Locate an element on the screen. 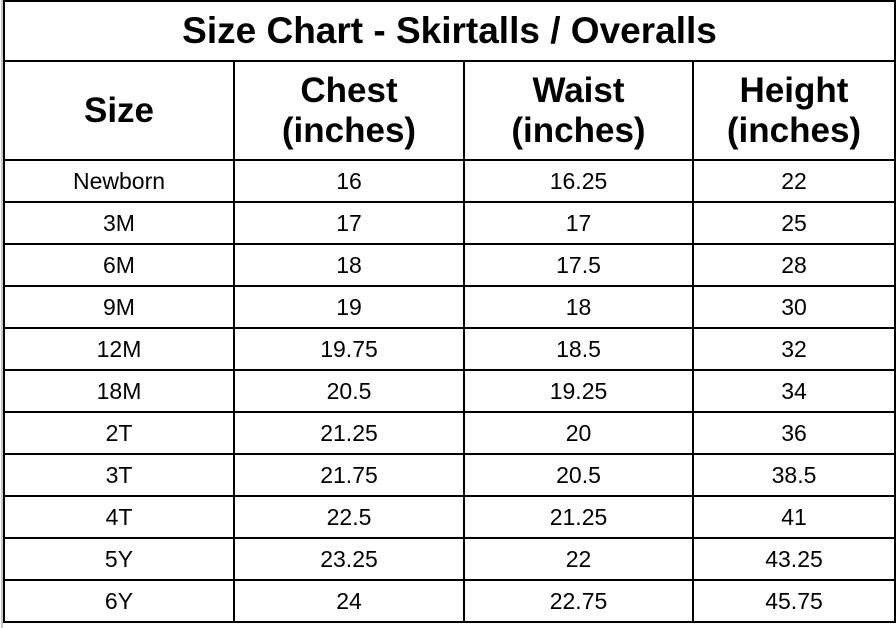 This screenshot has height=628, width=896. cell-size: 2T is located at coordinates (119, 433).